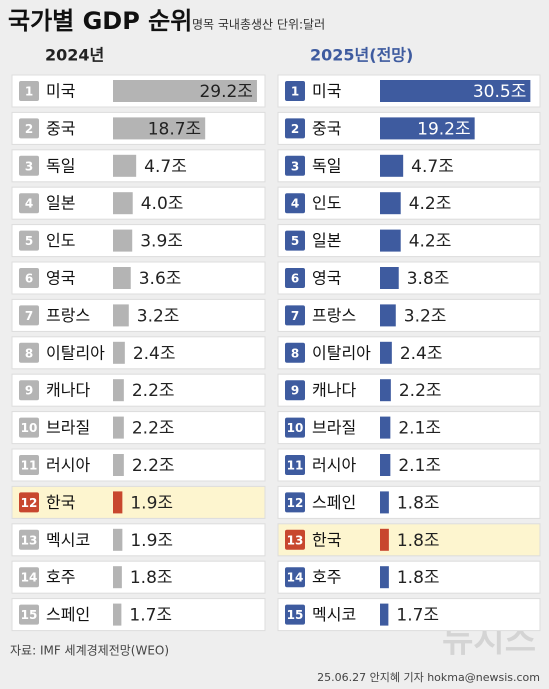  Describe the element at coordinates (29, 353) in the screenshot. I see `rank: 8` at that location.